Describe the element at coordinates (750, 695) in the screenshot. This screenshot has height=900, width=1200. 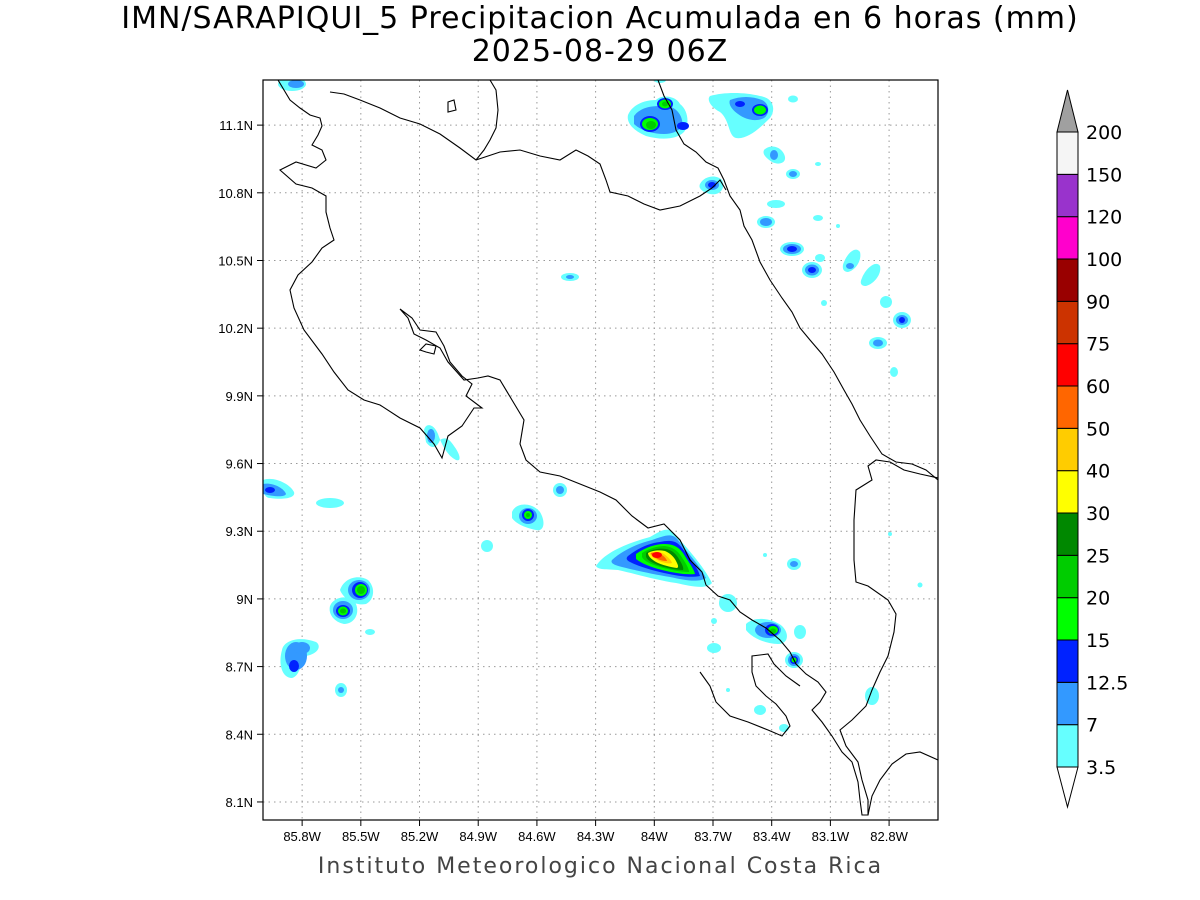
I see `osa-peninsula` at that location.